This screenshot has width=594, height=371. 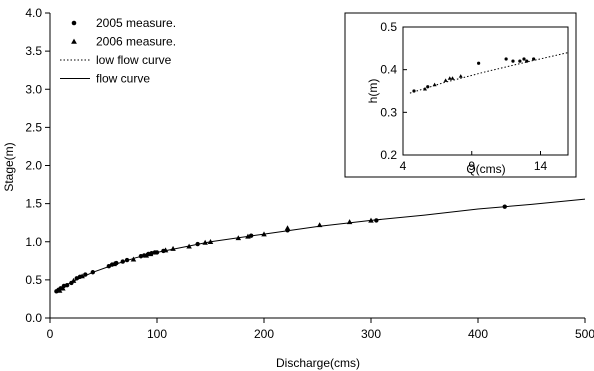 What do you see at coordinates (134, 60) in the screenshot?
I see `legend-label: low flow curve` at bounding box center [134, 60].